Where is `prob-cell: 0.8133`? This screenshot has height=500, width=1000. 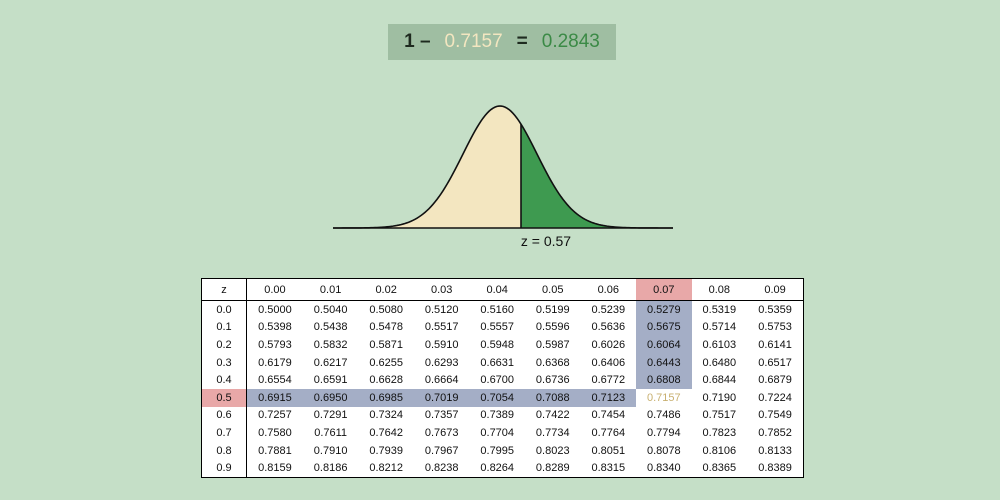
prob-cell: 0.8133 is located at coordinates (775, 450).